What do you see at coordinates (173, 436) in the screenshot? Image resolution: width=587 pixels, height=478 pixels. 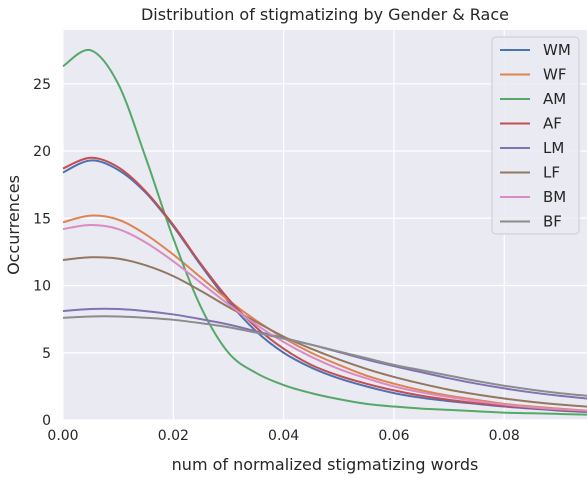 I see `x-tick-label: 0.02` at bounding box center [173, 436].